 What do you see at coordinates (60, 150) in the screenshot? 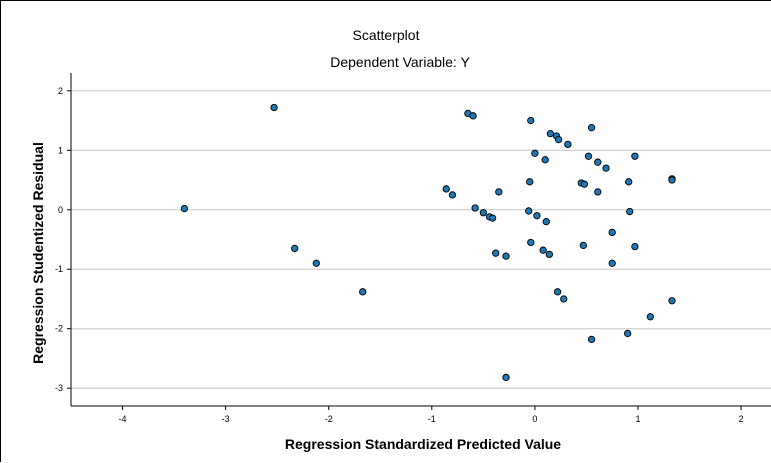
I see `y-tick-label: 1` at bounding box center [60, 150].